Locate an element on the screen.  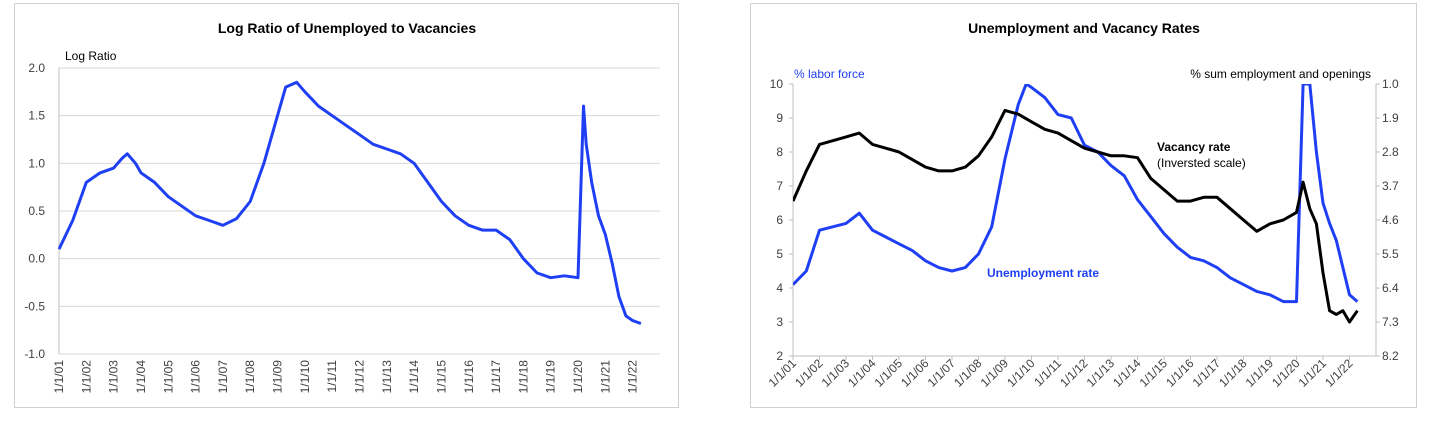
y-tick-label-left: 2 is located at coordinates (779, 356).